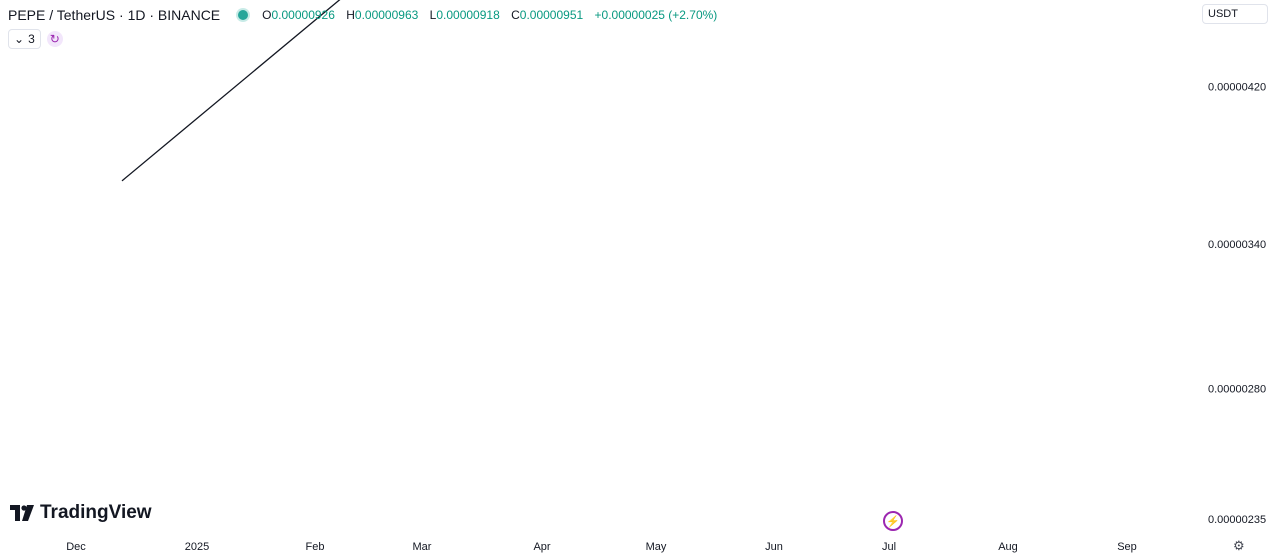 The image size is (1280, 558). Describe the element at coordinates (96, 512) in the screenshot. I see `logo-text: TradingView` at that location.